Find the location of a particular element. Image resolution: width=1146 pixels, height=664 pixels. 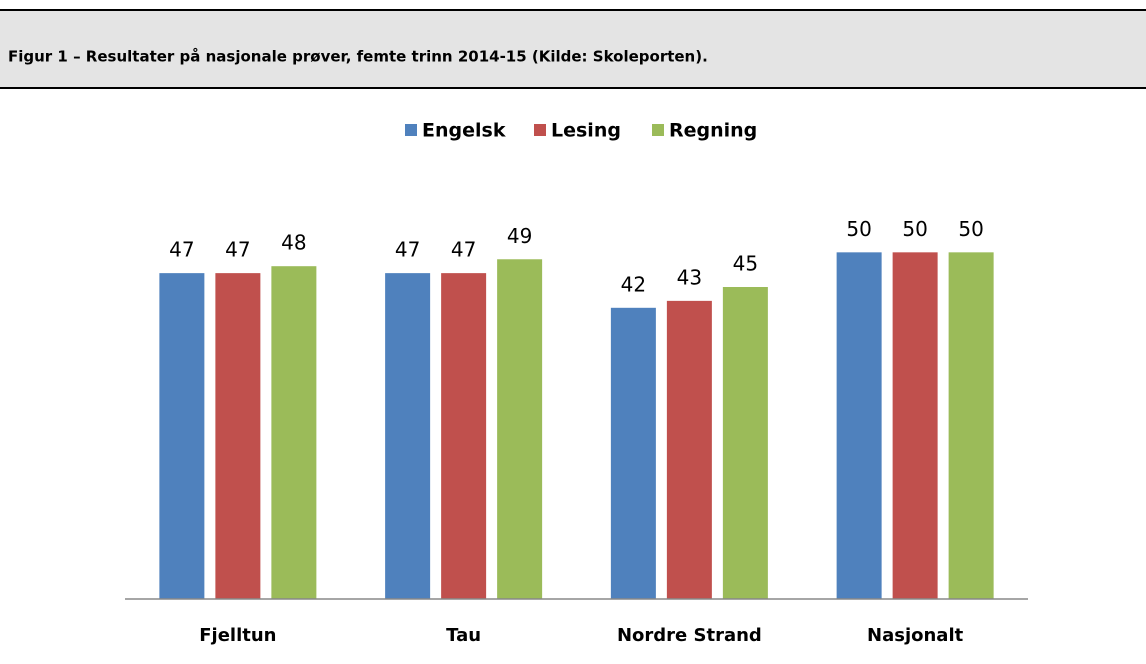

data-label: 49 is located at coordinates (519, 236).